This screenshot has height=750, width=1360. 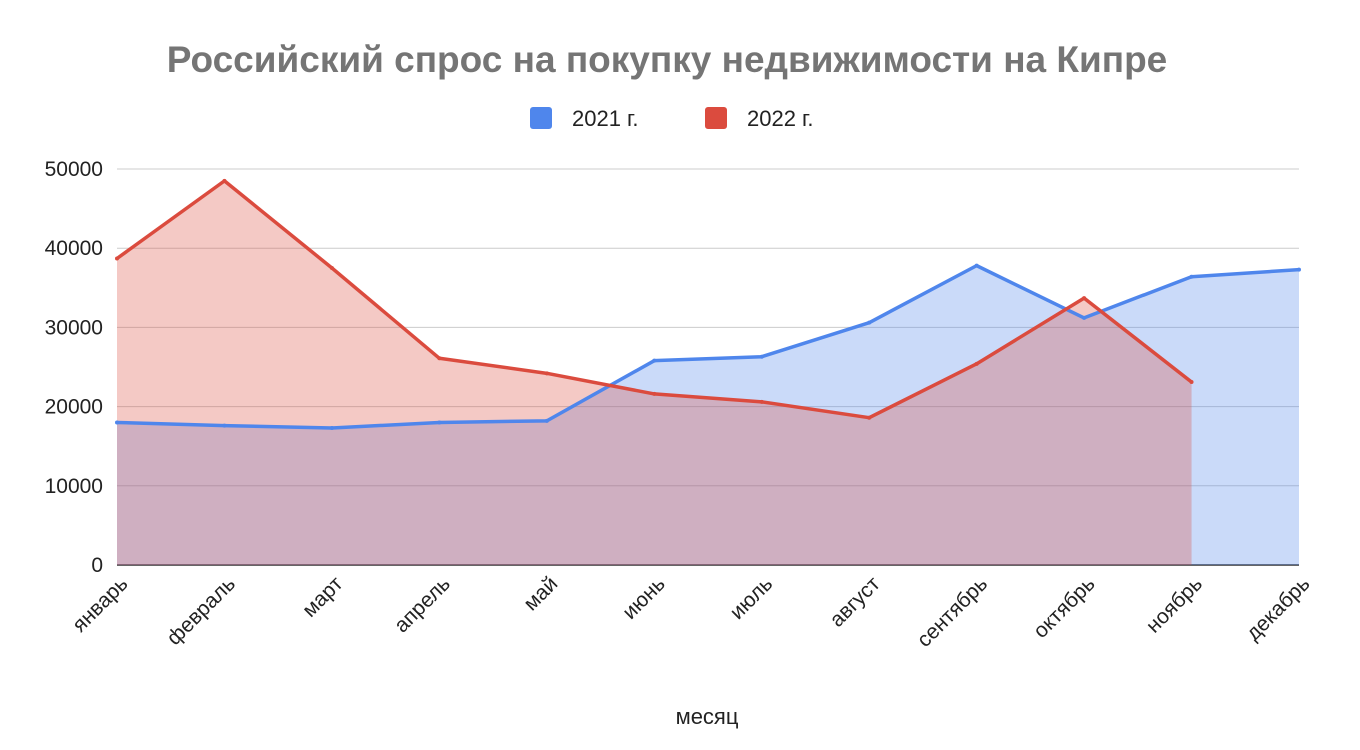 What do you see at coordinates (1174, 604) in the screenshot?
I see `x-tick-label: ноябрь` at bounding box center [1174, 604].